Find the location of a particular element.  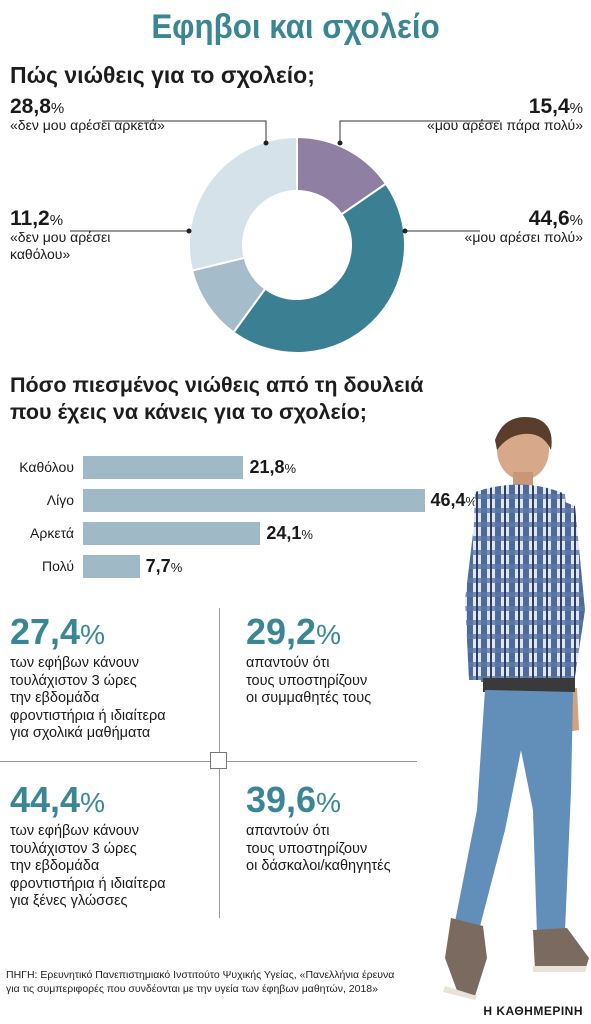

stat-text-line: οι δάσκαλοι/καθηγητές is located at coordinates (318, 866).